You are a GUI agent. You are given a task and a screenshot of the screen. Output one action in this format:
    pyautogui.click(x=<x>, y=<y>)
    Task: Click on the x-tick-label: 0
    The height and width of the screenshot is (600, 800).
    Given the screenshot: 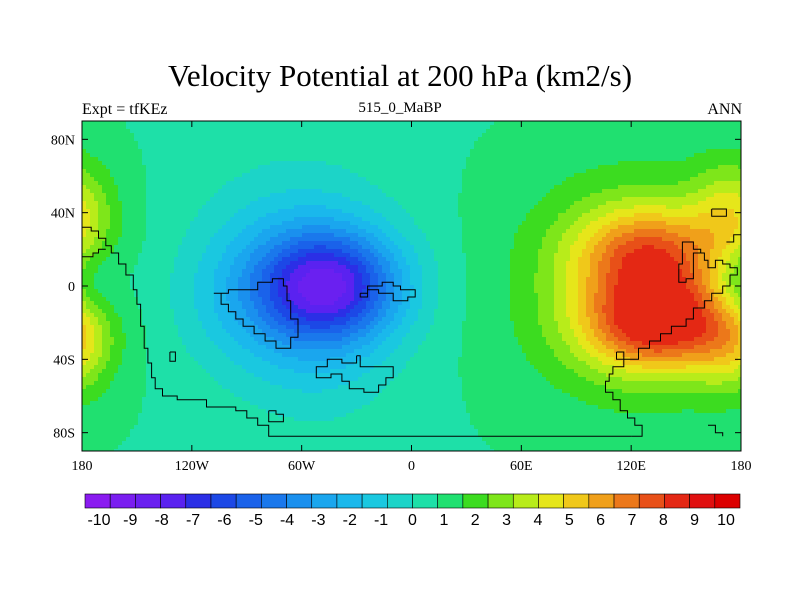 What is the action you would take?
    pyautogui.click(x=411, y=466)
    